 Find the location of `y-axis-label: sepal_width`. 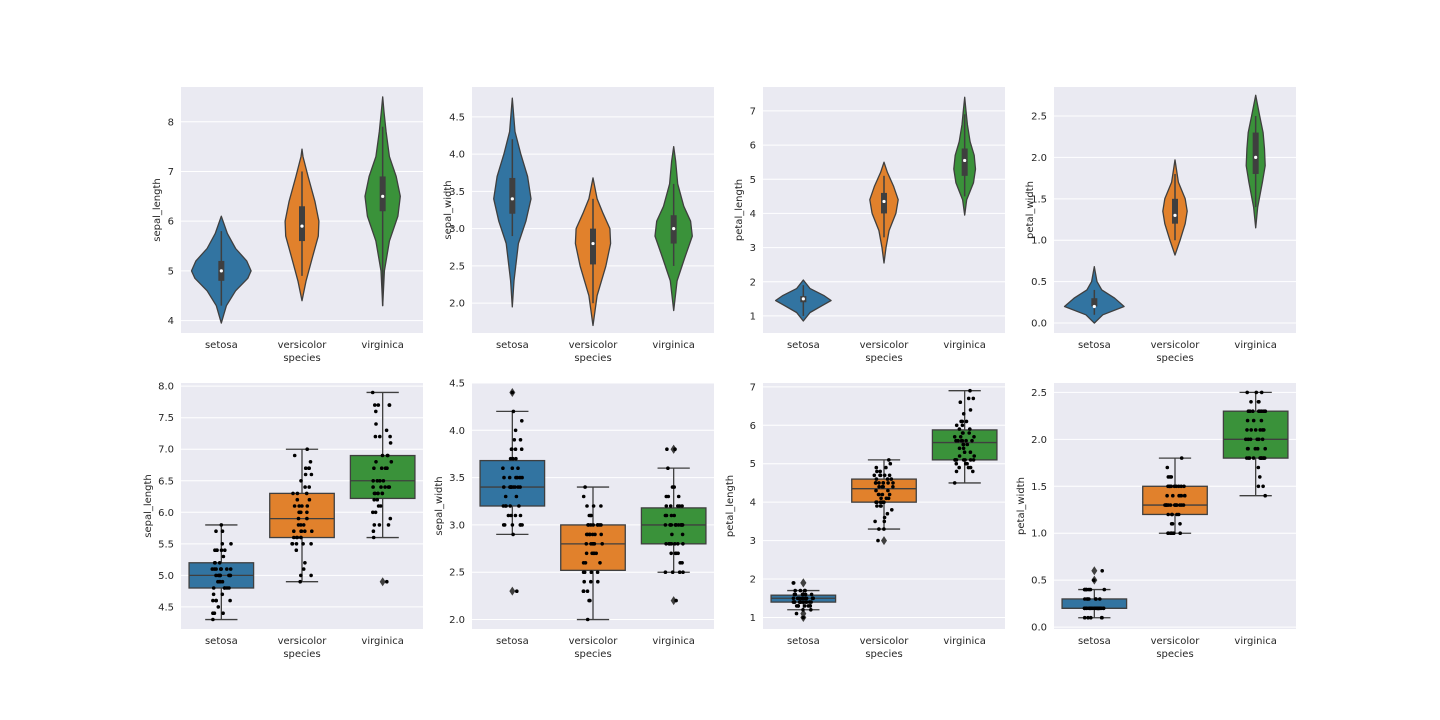

y-axis-label: sepal_width is located at coordinates (439, 505).